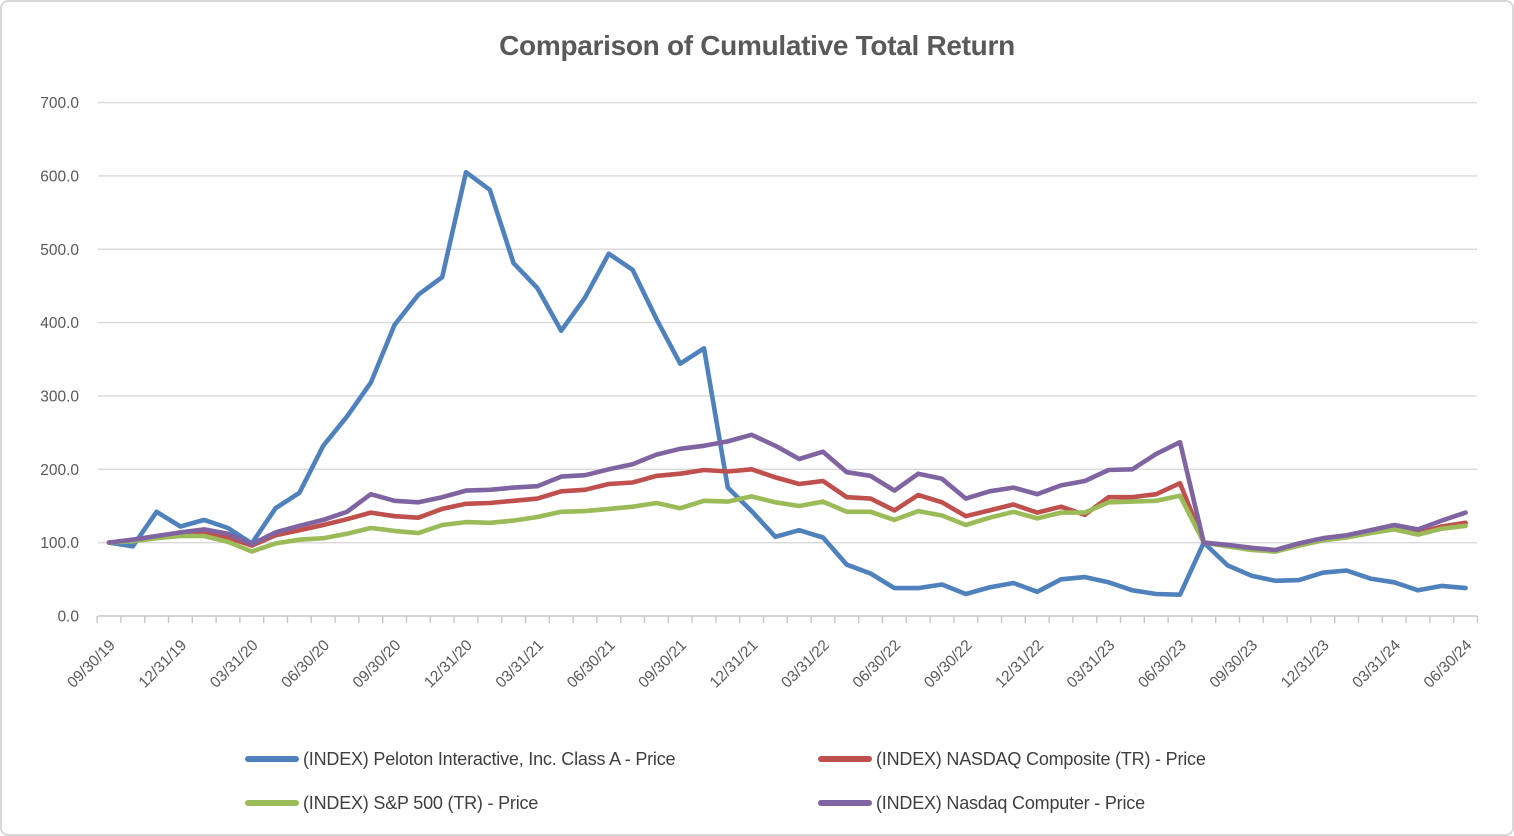 The width and height of the screenshot is (1514, 836). Describe the element at coordinates (59, 470) in the screenshot. I see `y-tick-label: 200.0` at that location.